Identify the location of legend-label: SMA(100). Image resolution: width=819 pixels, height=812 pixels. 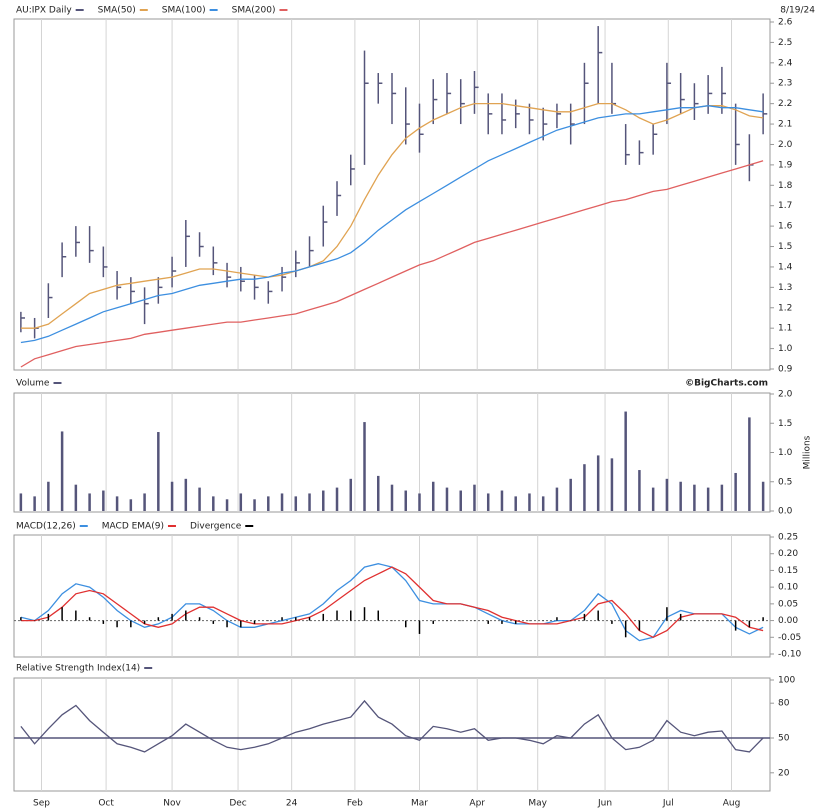
(184, 11).